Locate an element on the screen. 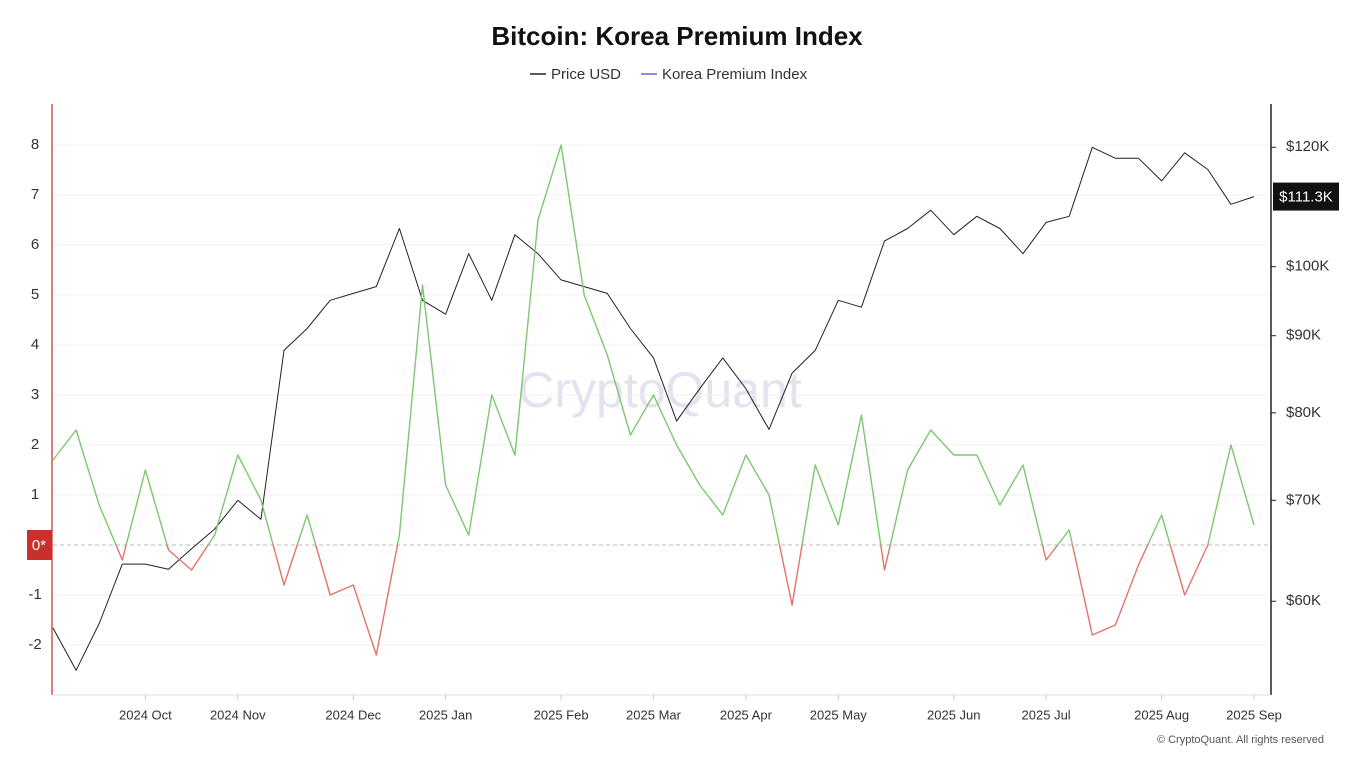 The height and width of the screenshot is (758, 1354). y-tick-label: -2 is located at coordinates (34, 644).